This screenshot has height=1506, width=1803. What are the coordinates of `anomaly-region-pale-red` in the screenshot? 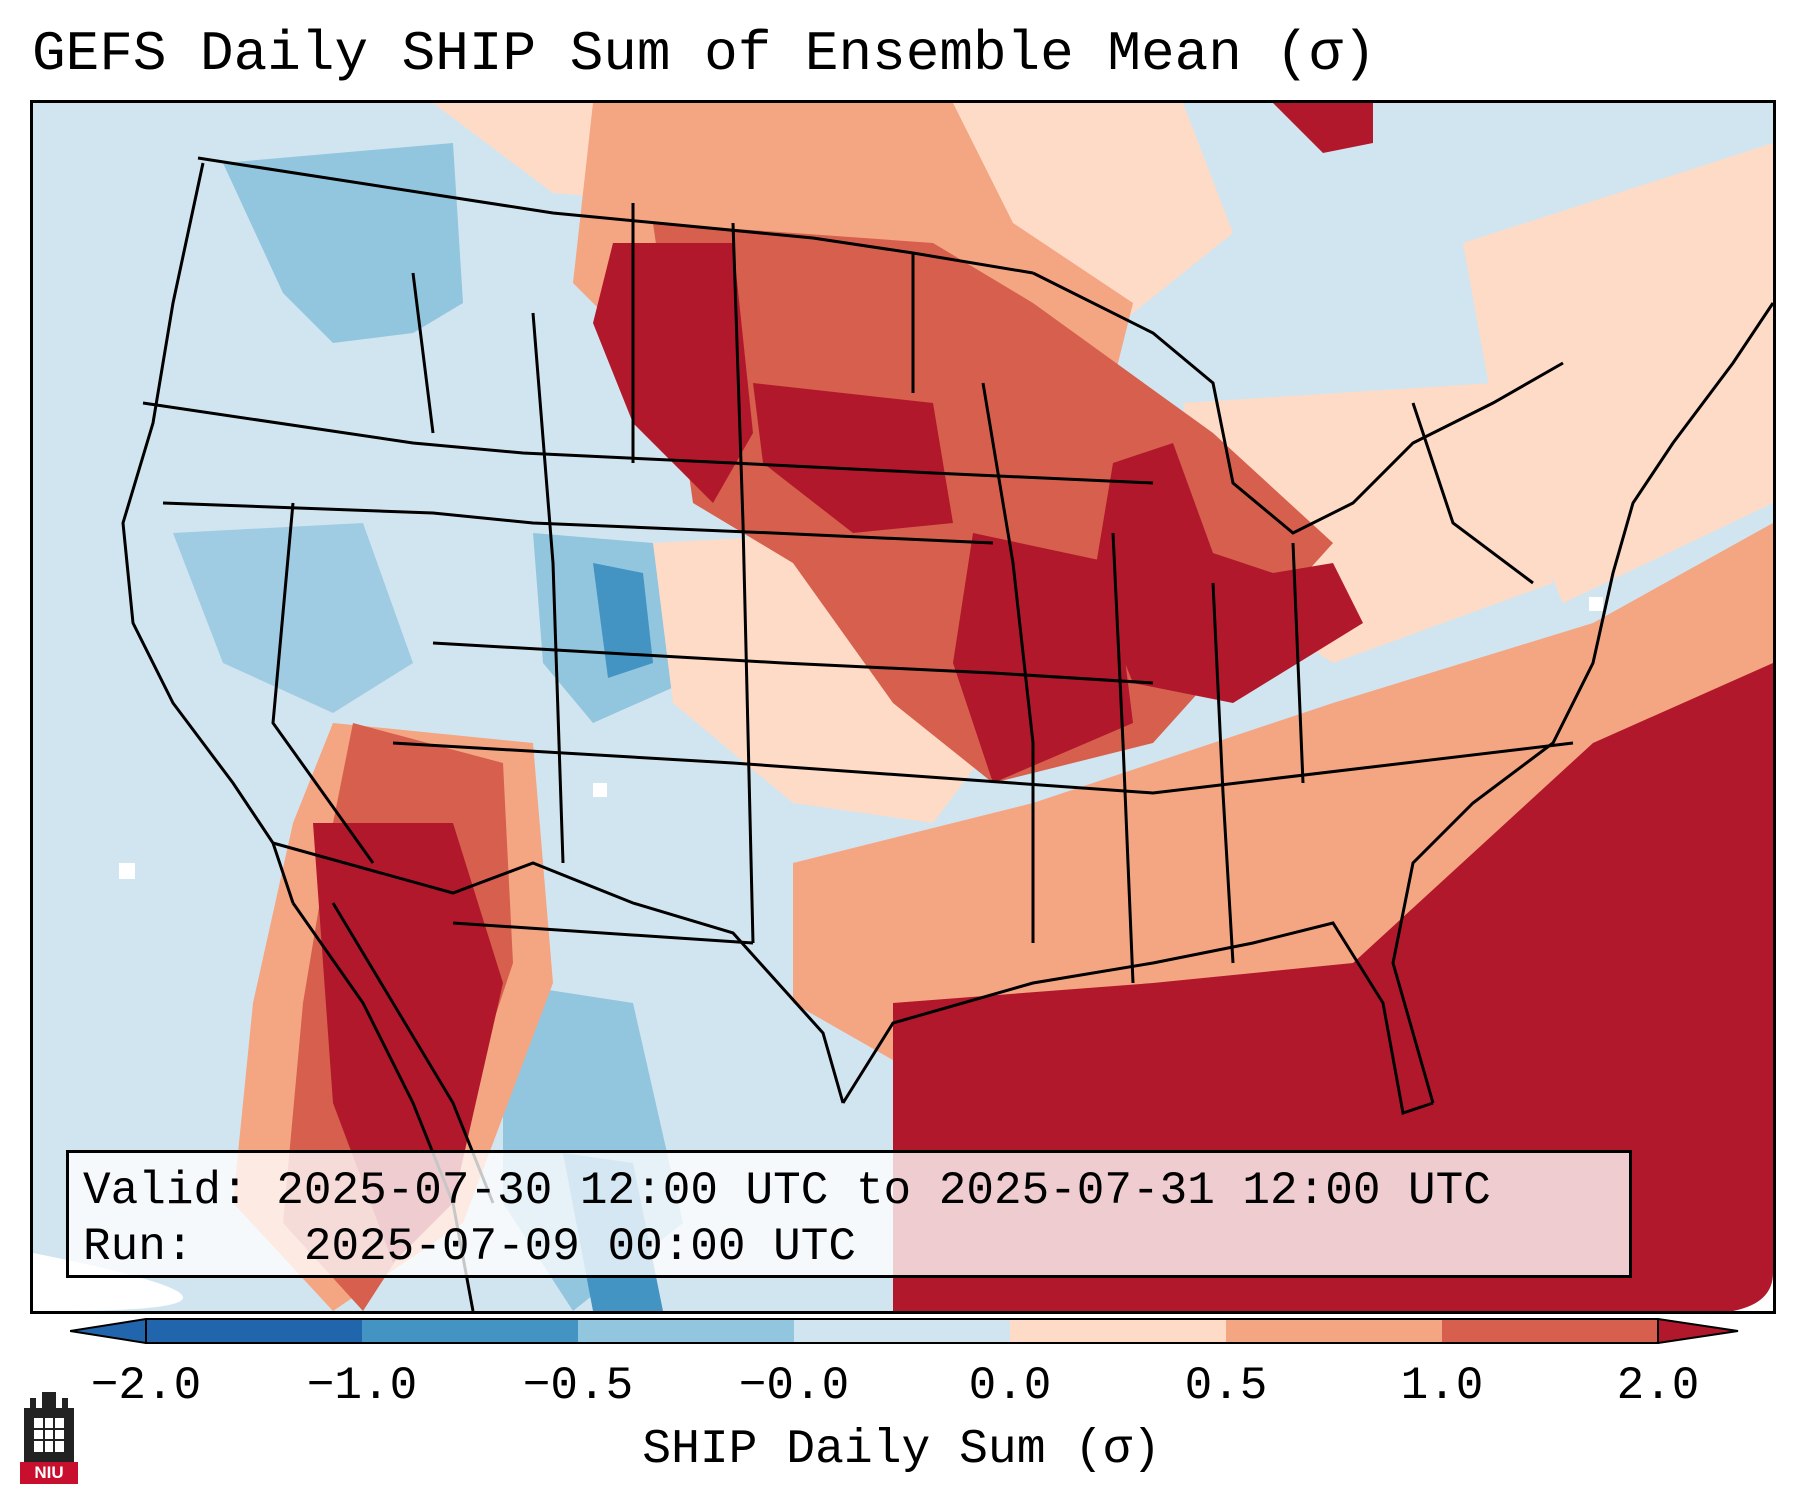 It's located at (1618, 373).